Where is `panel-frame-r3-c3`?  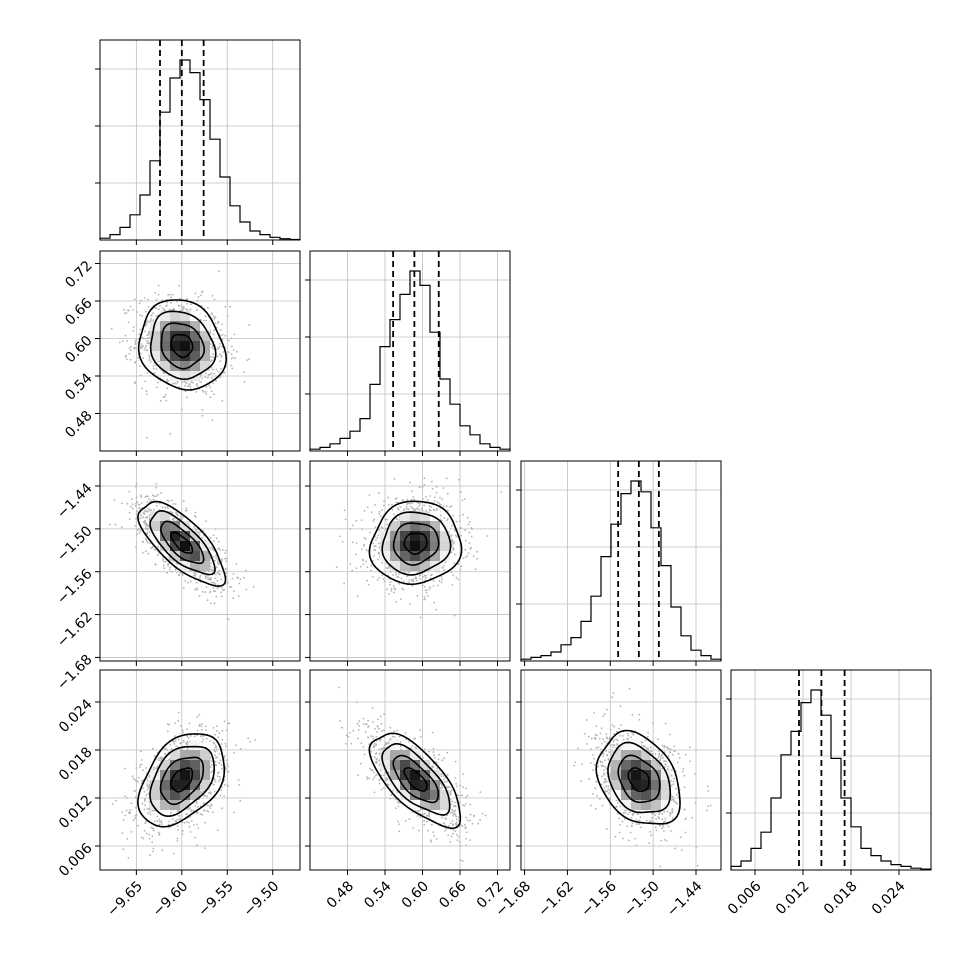 panel-frame-r3-c3 is located at coordinates (831, 770).